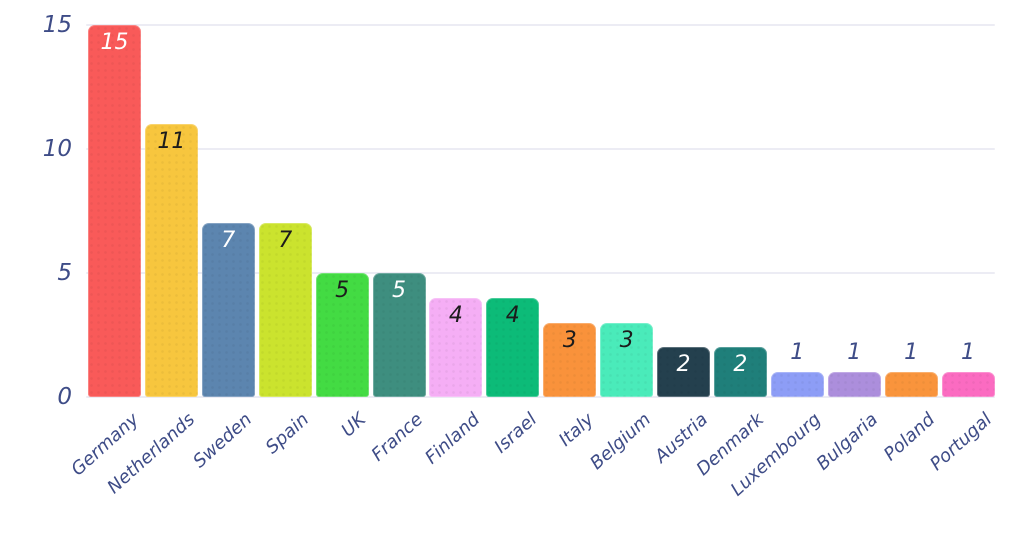 This screenshot has width=1024, height=537. What do you see at coordinates (797, 384) in the screenshot?
I see `bar-luxembourg` at bounding box center [797, 384].